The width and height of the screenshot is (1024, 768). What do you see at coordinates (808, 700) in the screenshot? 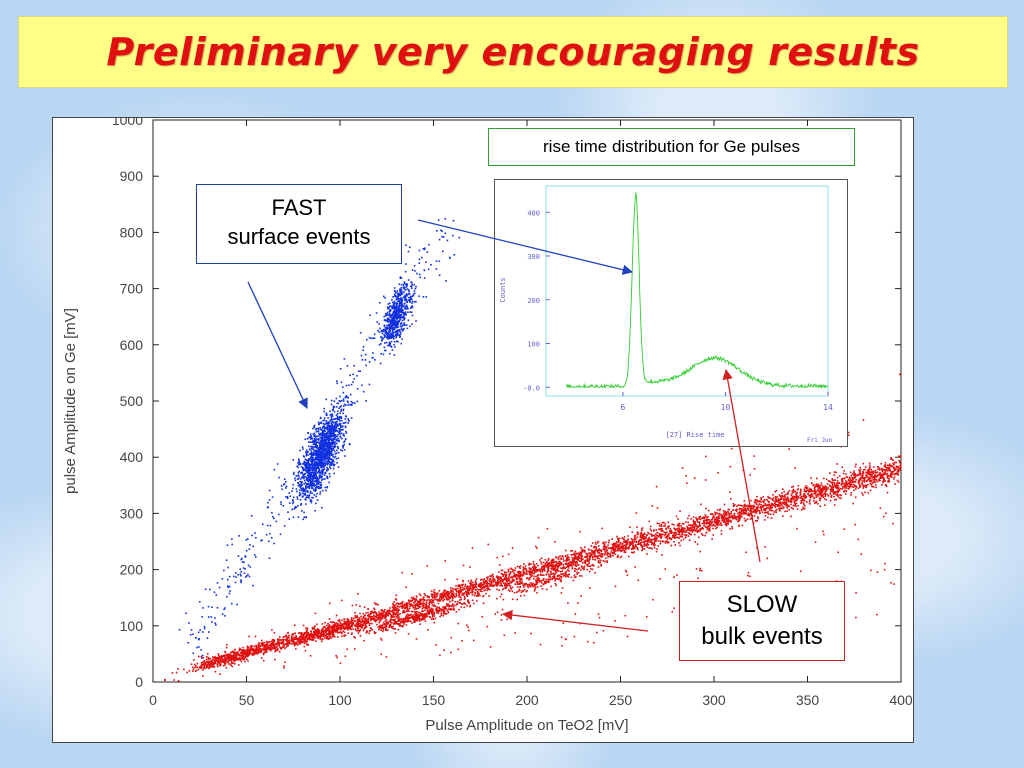
I see `x-tick-label: 350` at bounding box center [808, 700].